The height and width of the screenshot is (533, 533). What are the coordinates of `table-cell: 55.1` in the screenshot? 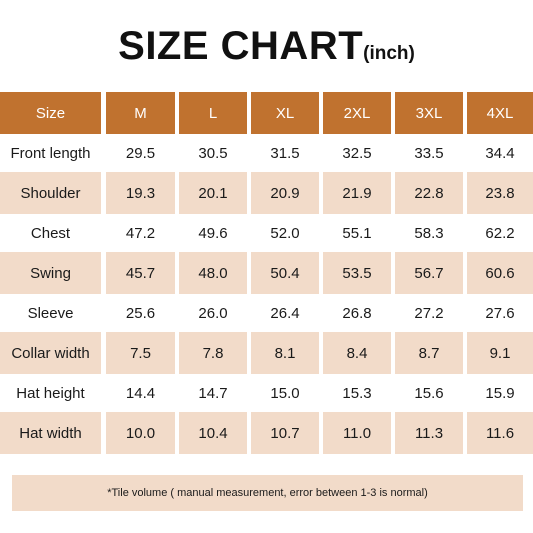 It's located at (357, 233).